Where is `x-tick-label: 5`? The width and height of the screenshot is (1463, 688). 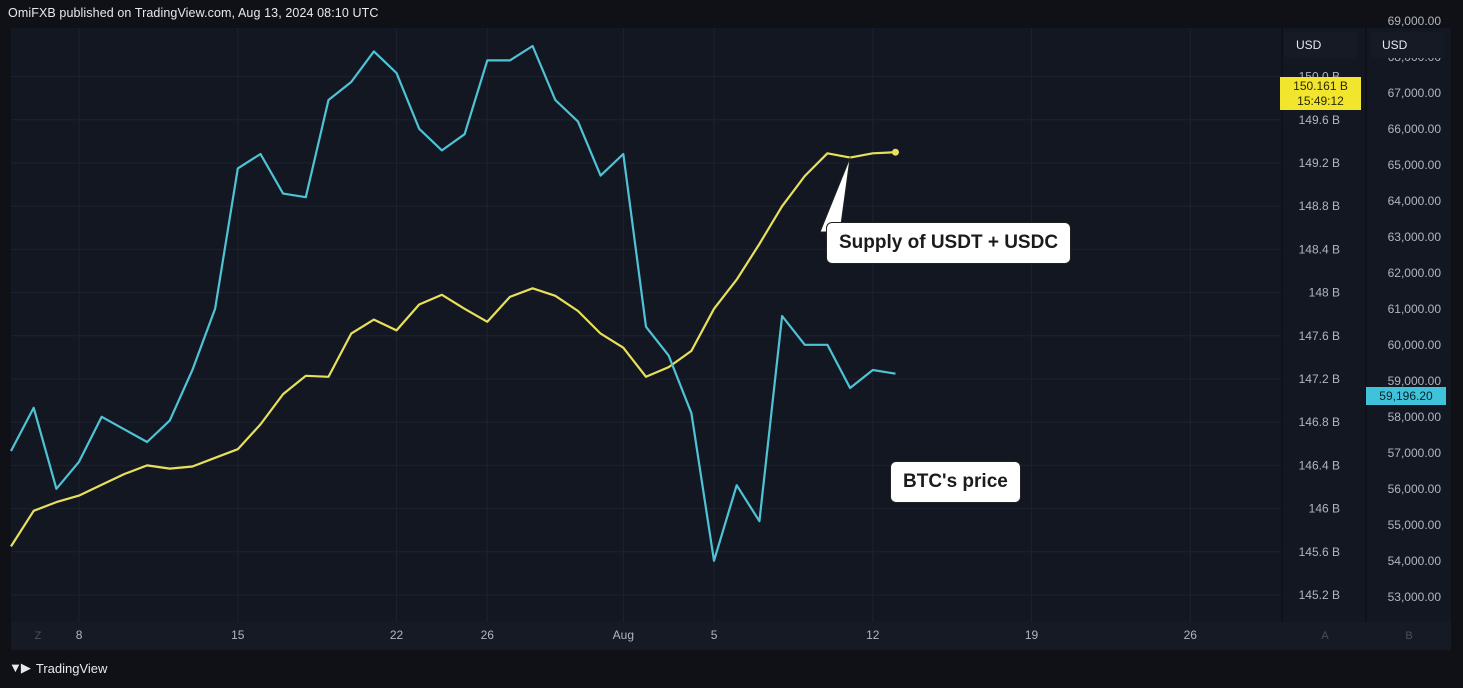 x-tick-label: 5 is located at coordinates (714, 635).